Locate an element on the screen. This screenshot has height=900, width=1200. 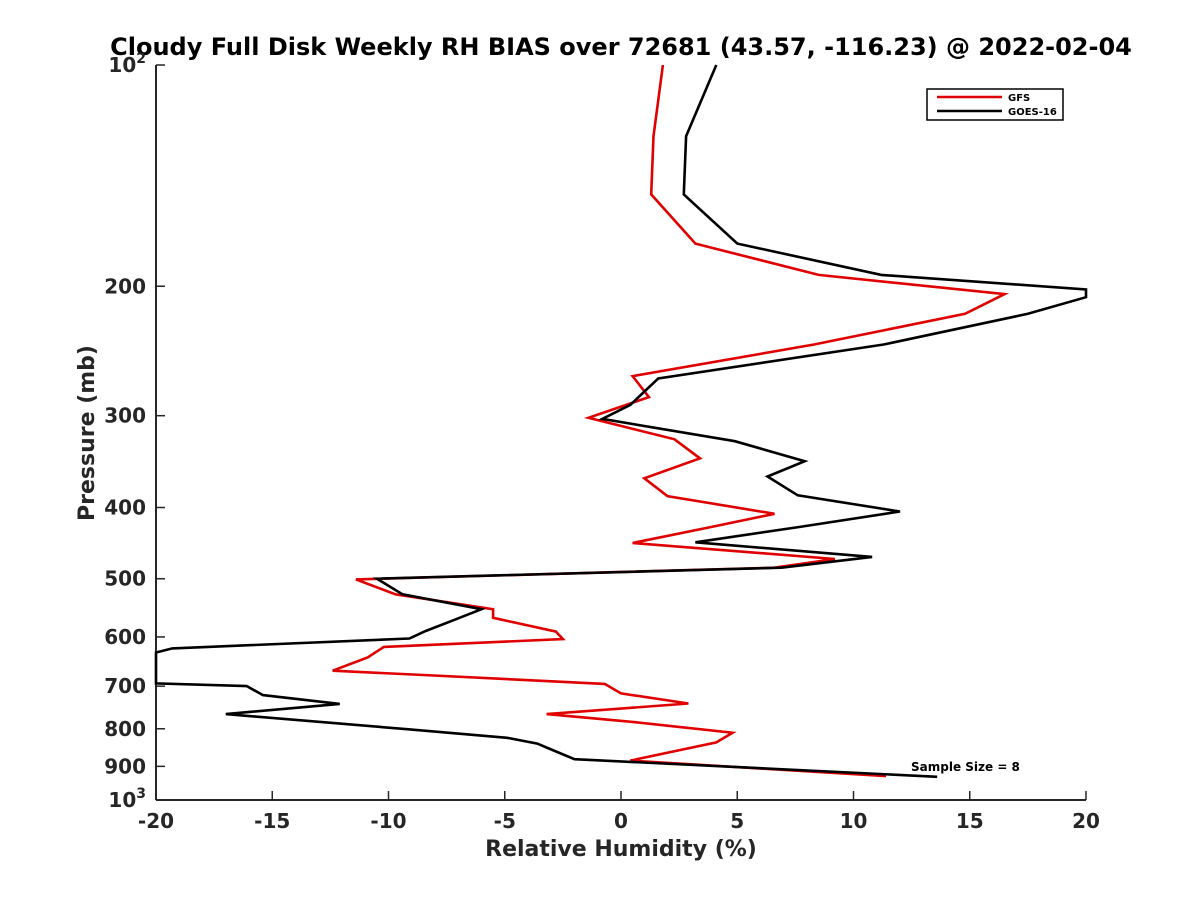
y-tick-label: 700 is located at coordinates (125, 686).